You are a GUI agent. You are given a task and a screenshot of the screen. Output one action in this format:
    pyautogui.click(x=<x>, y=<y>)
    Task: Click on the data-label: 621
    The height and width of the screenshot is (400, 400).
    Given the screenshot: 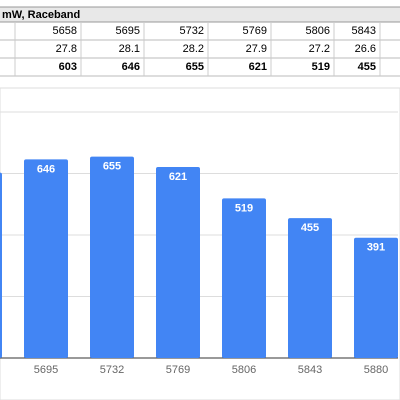 What is the action you would take?
    pyautogui.click(x=178, y=177)
    